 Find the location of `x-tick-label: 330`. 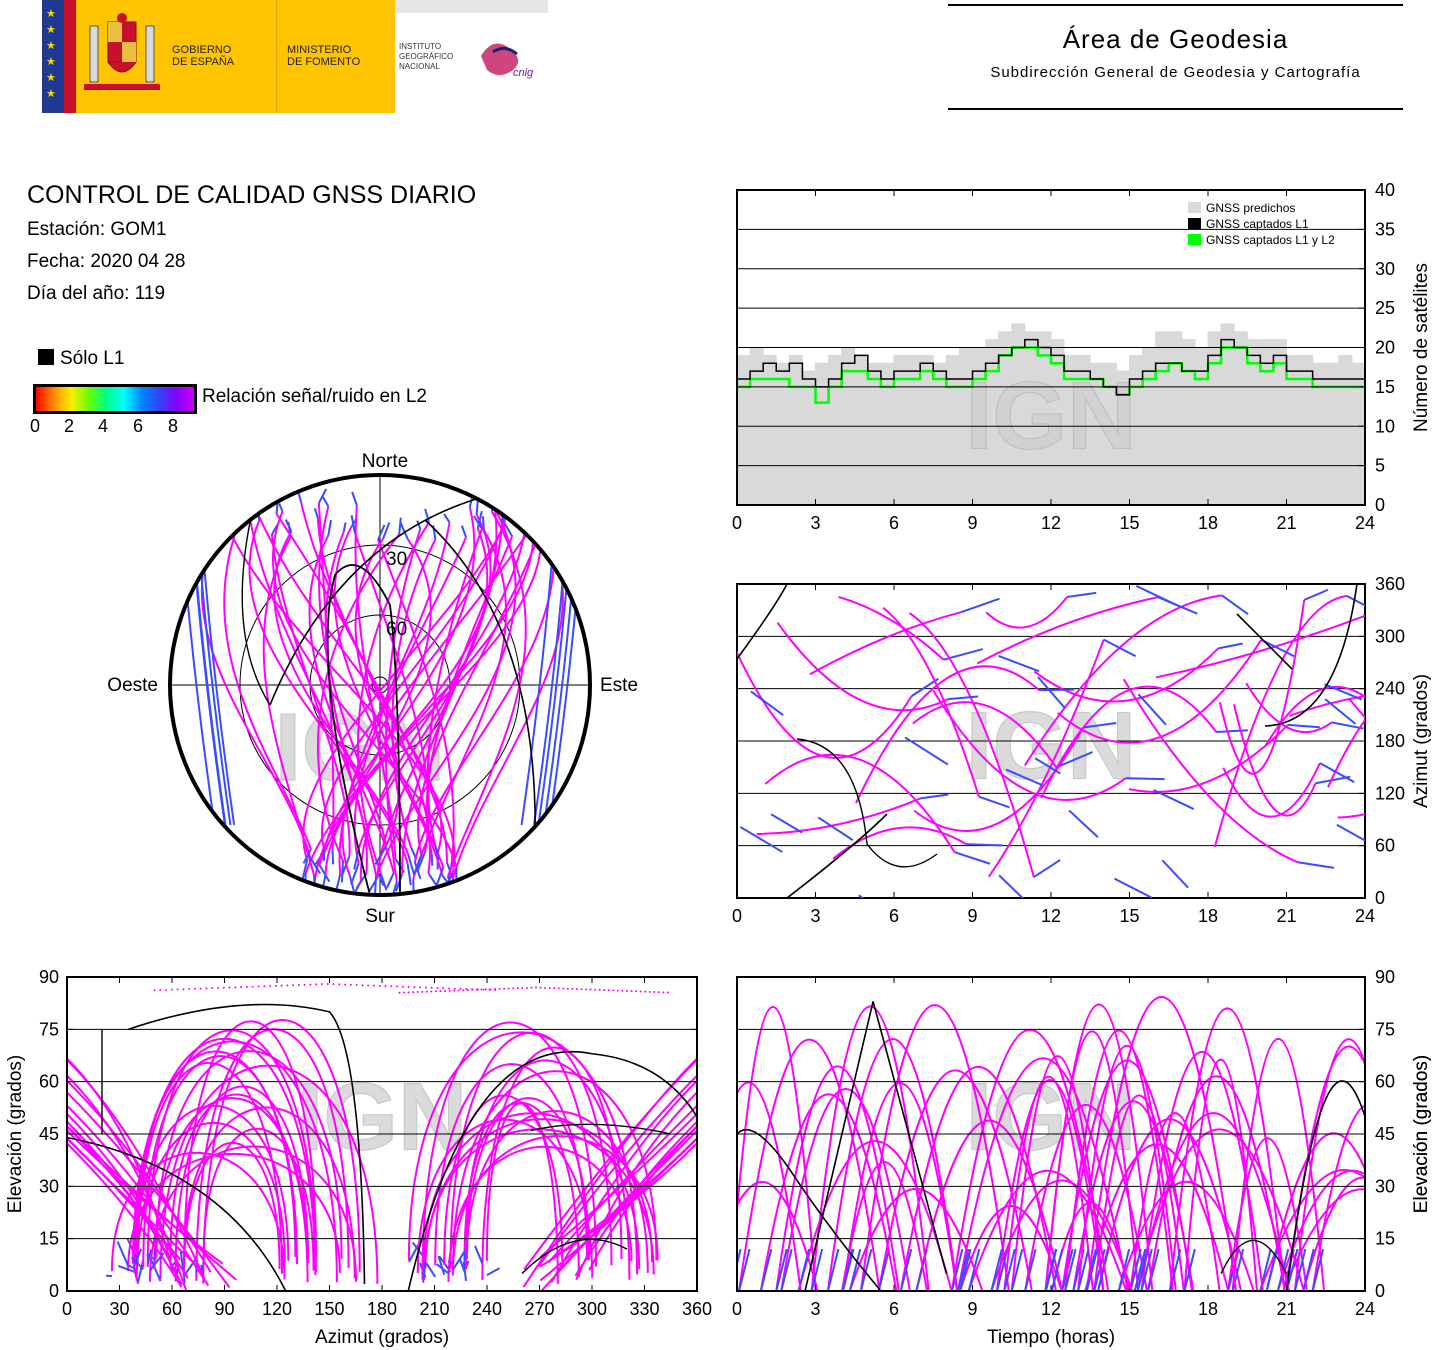

x-tick-label: 330 is located at coordinates (644, 1309).